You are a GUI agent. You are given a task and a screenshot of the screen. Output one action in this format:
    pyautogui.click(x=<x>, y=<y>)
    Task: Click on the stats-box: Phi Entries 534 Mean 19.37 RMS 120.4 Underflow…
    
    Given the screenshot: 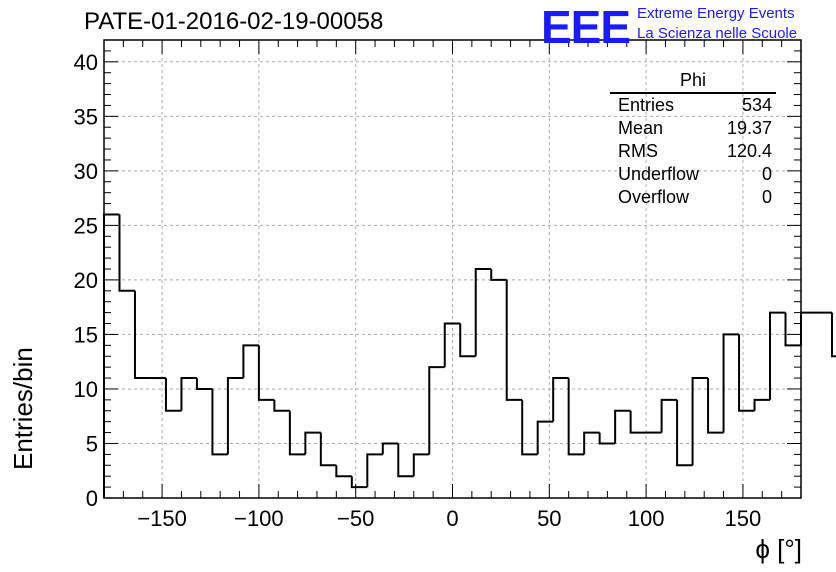 What is the action you would take?
    pyautogui.click(x=693, y=139)
    